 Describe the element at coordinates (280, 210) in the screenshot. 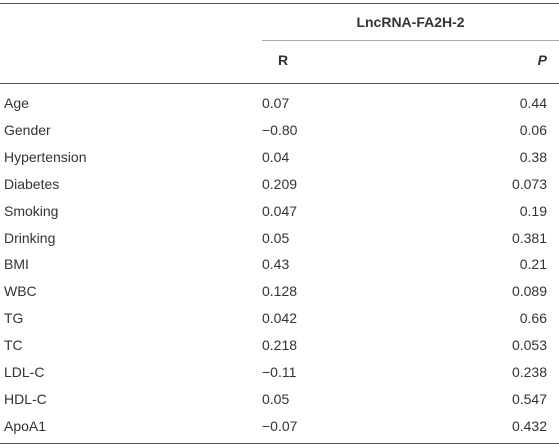

I see `r-value: 0.047` at that location.